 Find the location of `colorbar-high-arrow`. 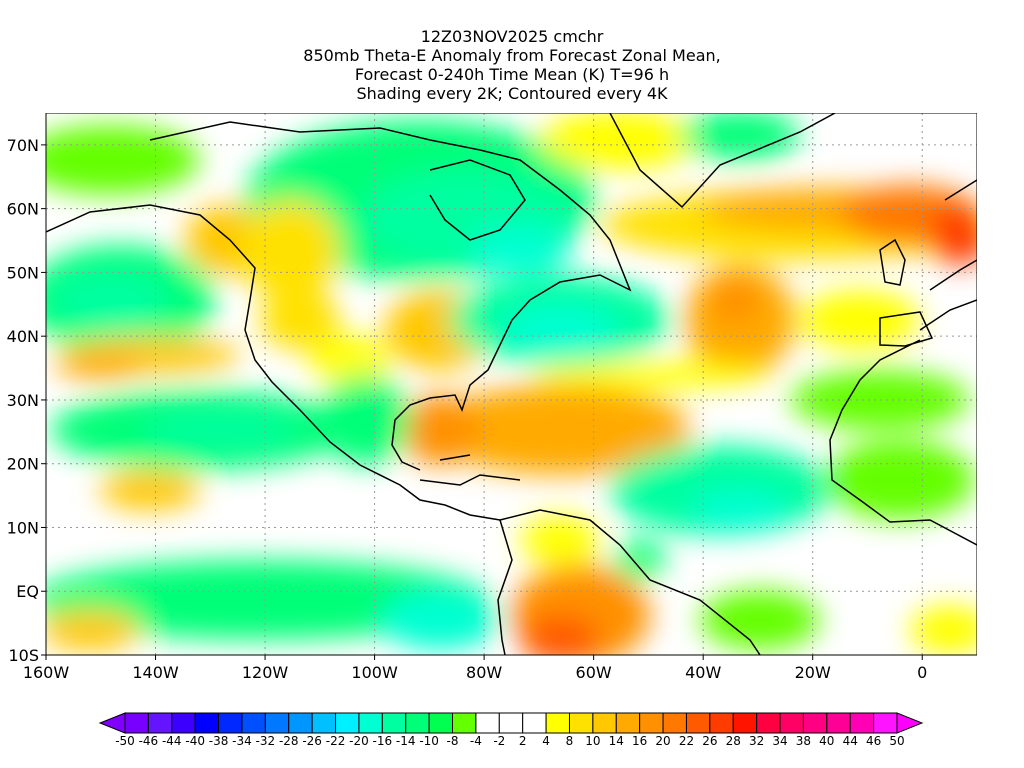

colorbar-high-arrow is located at coordinates (910, 723).